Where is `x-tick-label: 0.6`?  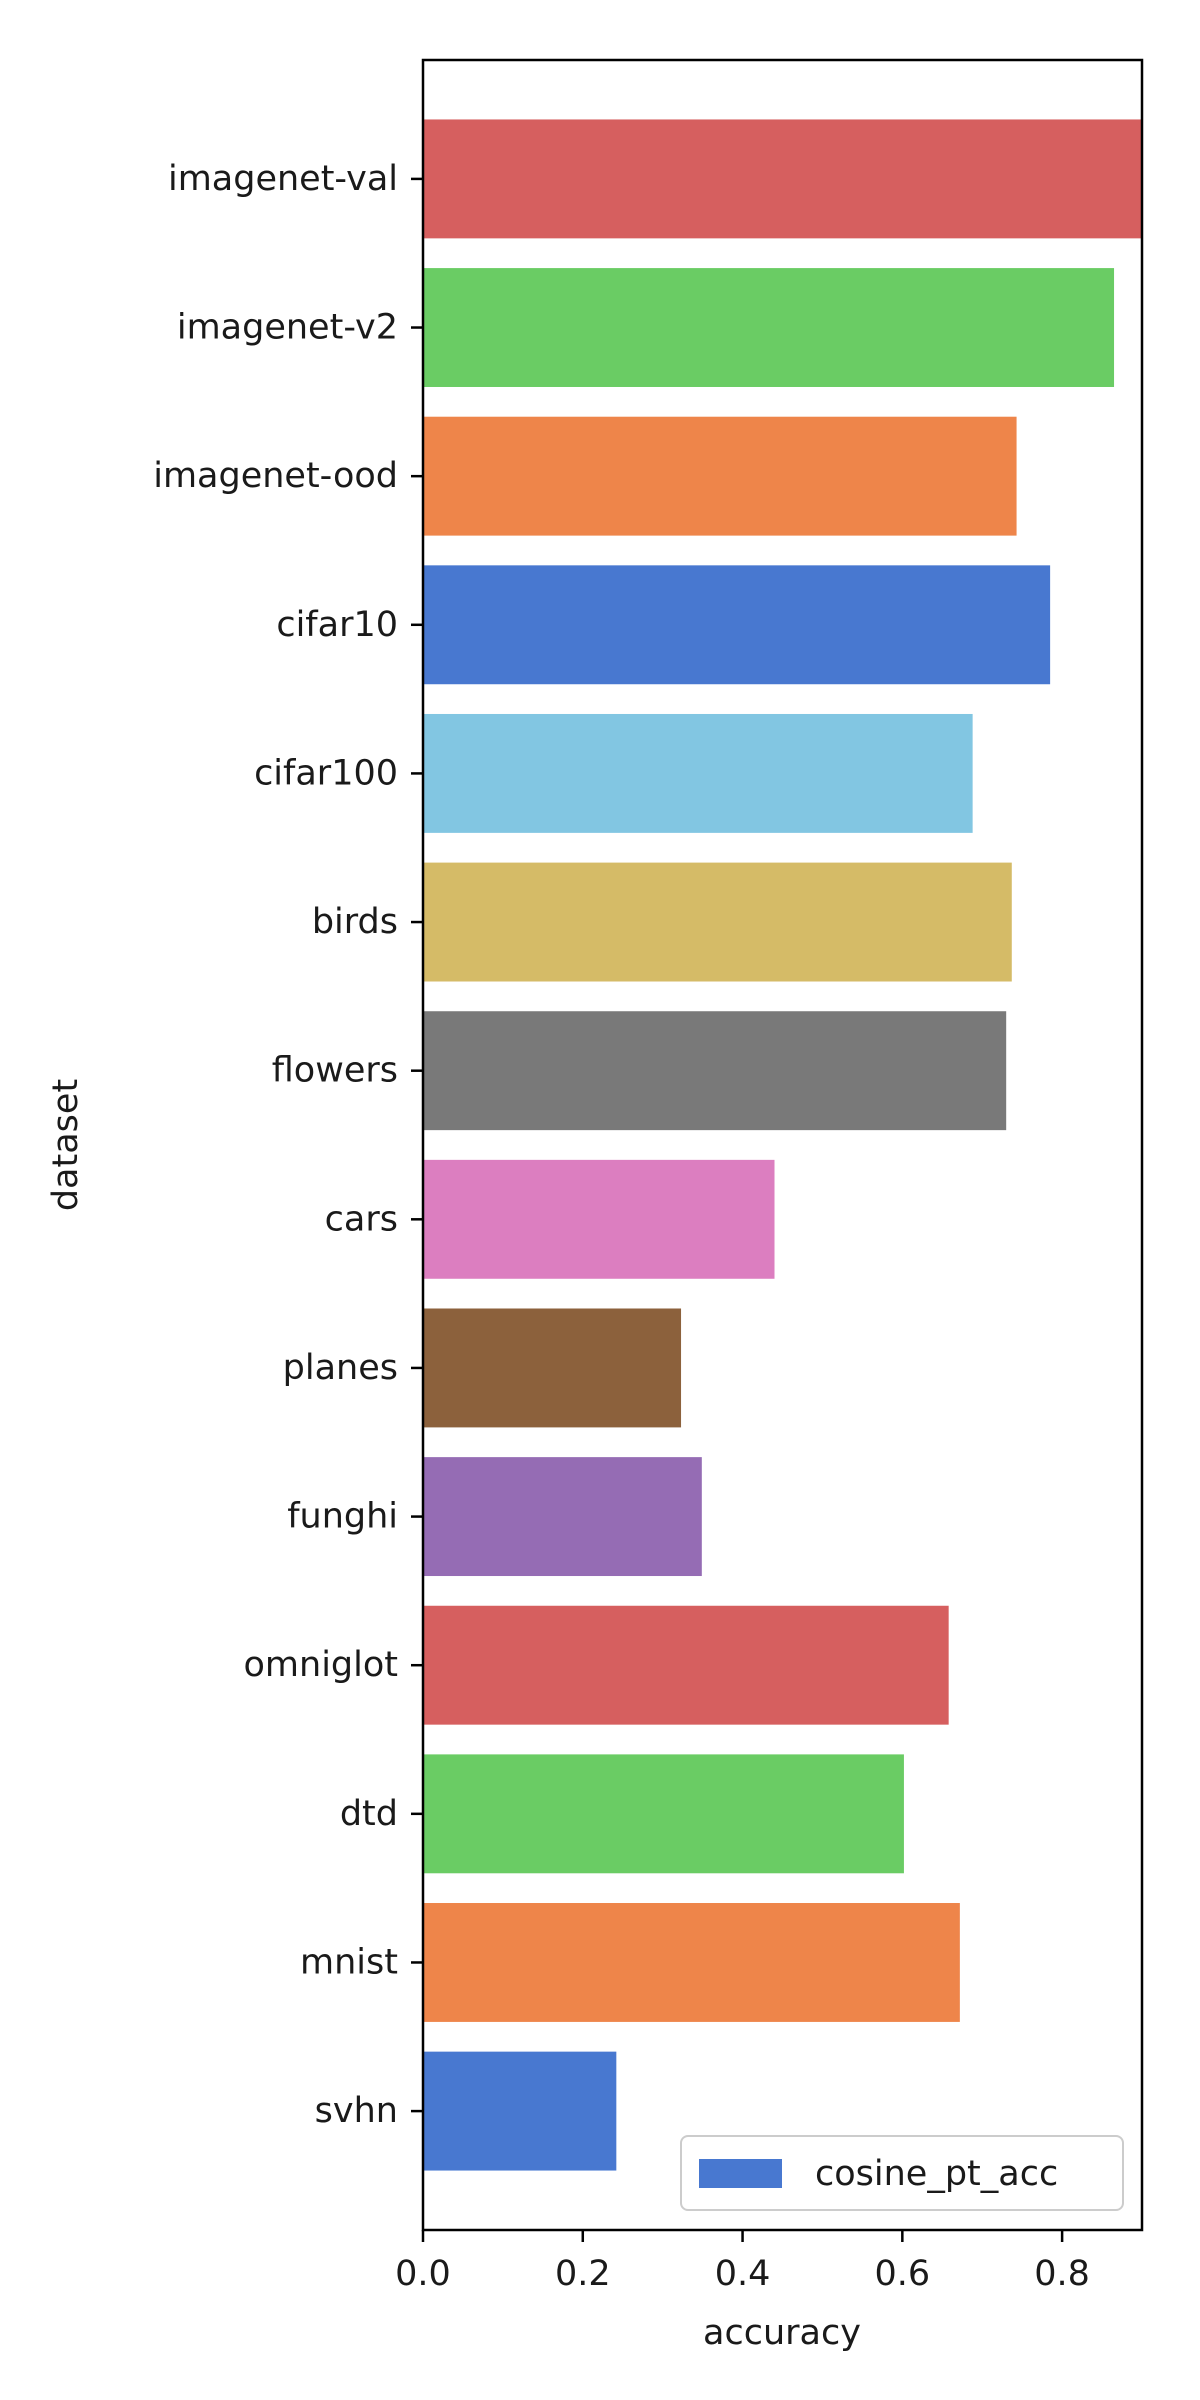
x-tick-label: 0.6 is located at coordinates (902, 2274).